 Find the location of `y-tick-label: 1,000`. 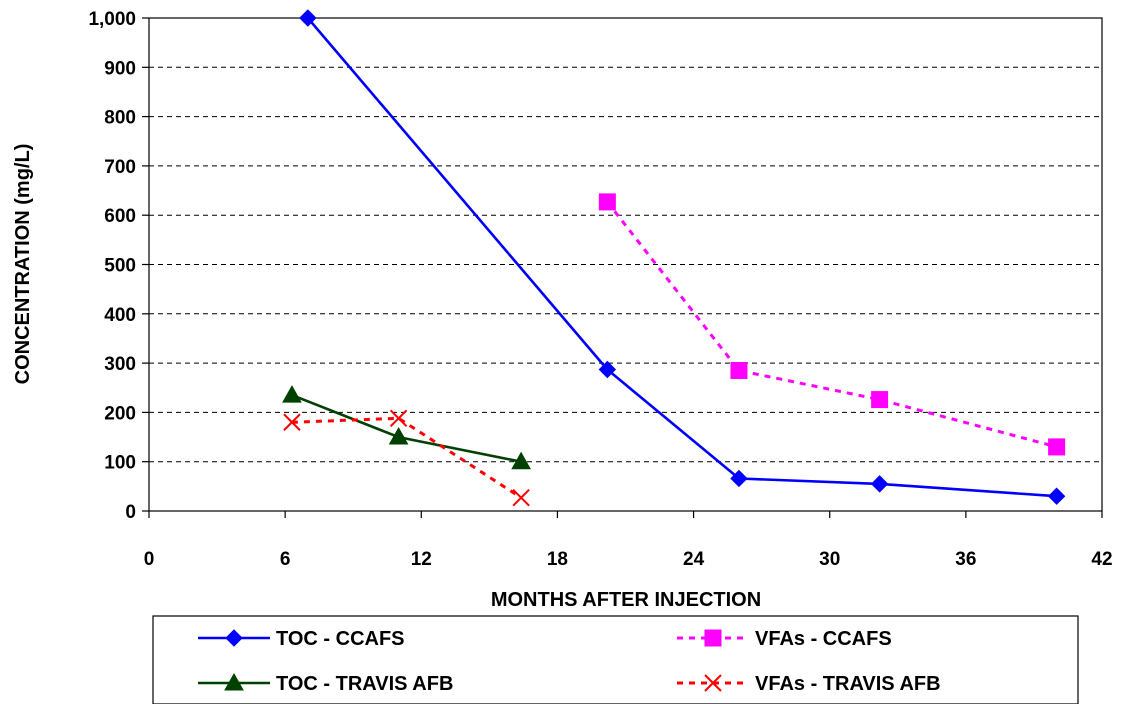

y-tick-label: 1,000 is located at coordinates (112, 19).